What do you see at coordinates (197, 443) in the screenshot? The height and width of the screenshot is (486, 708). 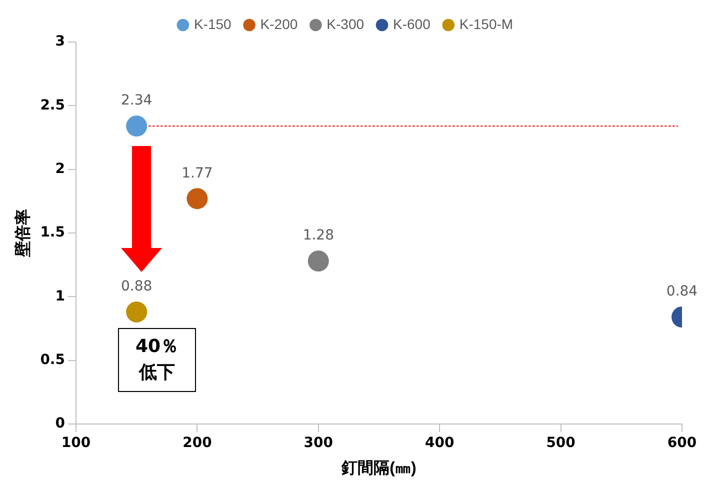 I see `x-tick-label: 200` at bounding box center [197, 443].